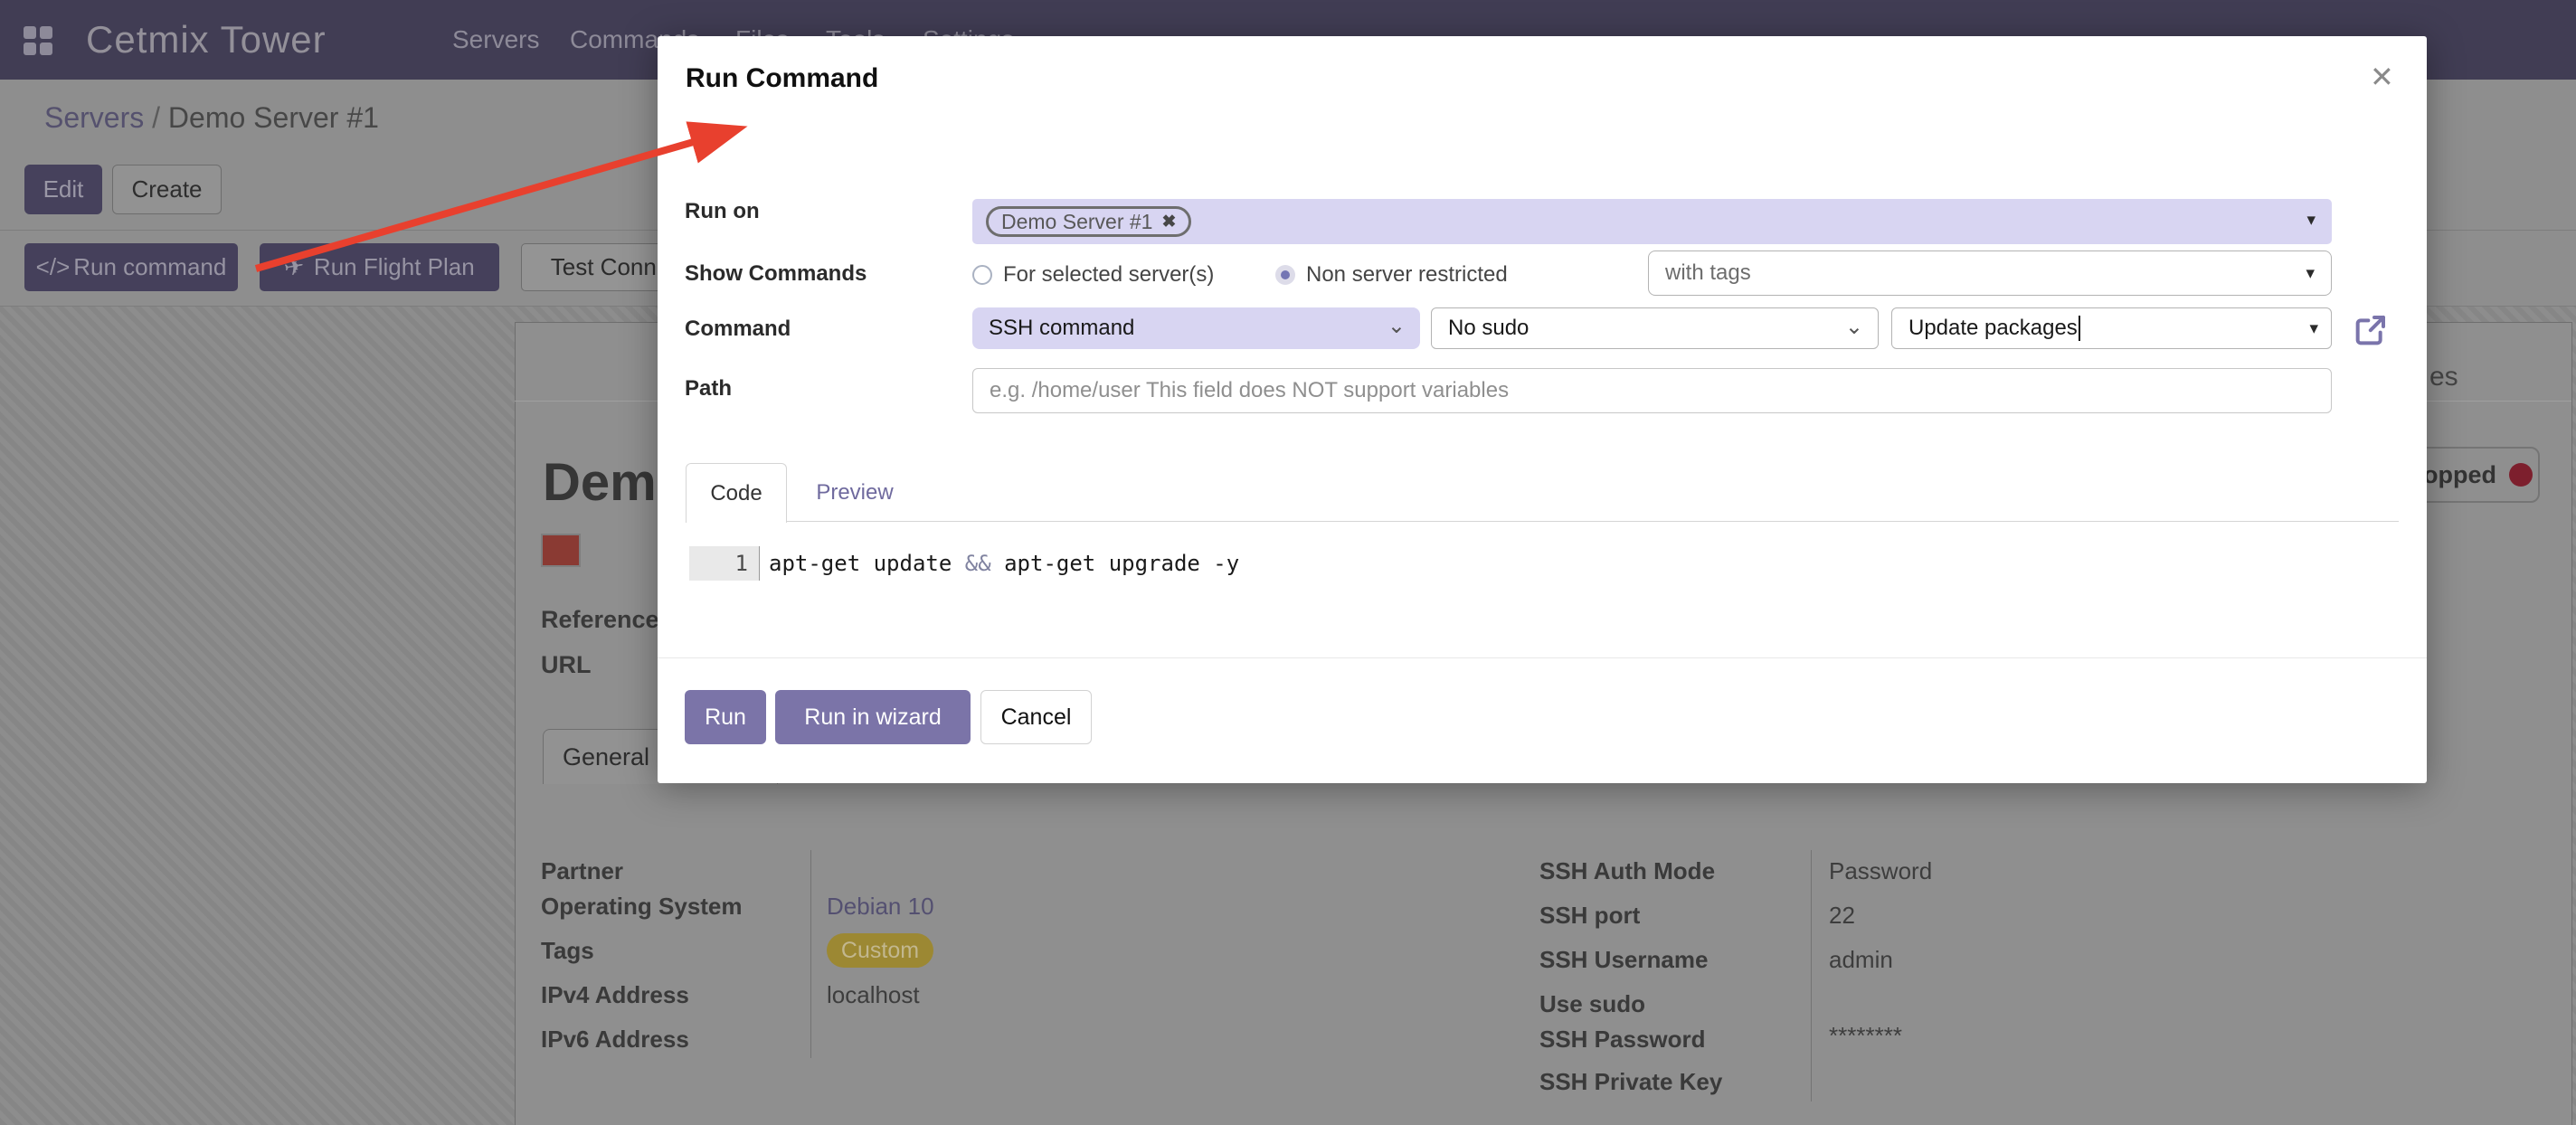  What do you see at coordinates (583, 870) in the screenshot?
I see `partner-label: Partner` at bounding box center [583, 870].